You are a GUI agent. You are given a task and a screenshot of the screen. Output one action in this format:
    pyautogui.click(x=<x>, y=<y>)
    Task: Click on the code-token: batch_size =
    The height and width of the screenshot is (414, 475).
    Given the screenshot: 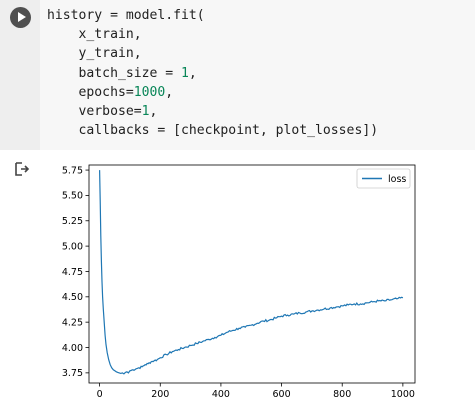 What is the action you would take?
    pyautogui.click(x=114, y=73)
    